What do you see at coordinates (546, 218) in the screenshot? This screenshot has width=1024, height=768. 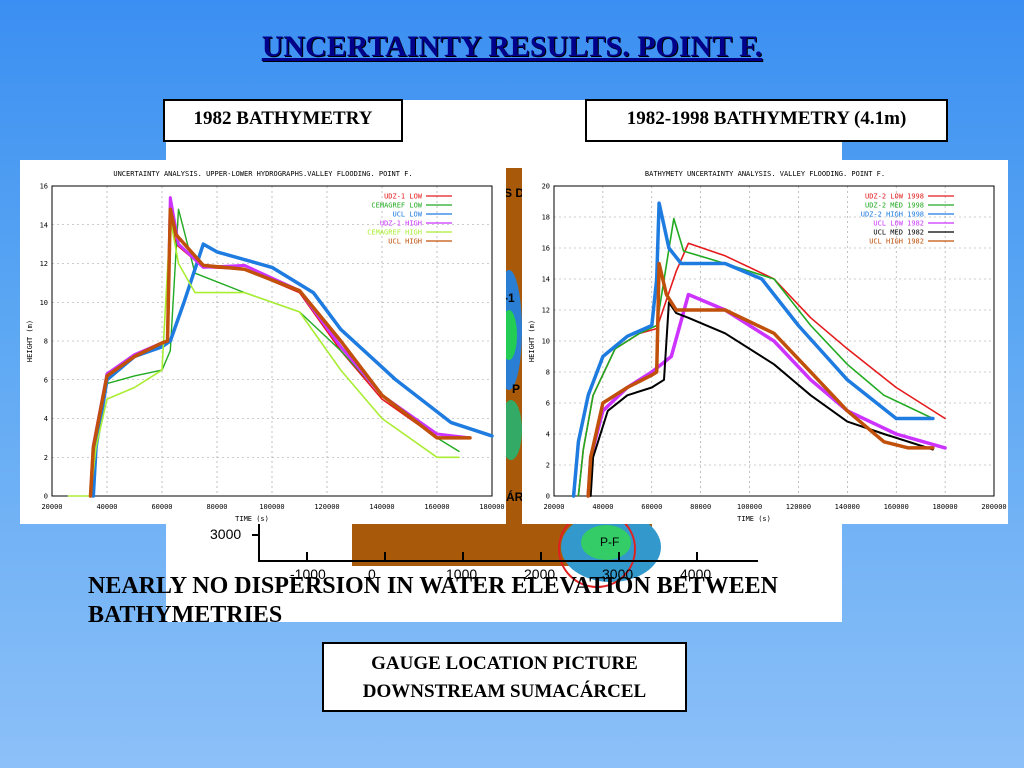 I see `y-tick-label: 18` at bounding box center [546, 218].